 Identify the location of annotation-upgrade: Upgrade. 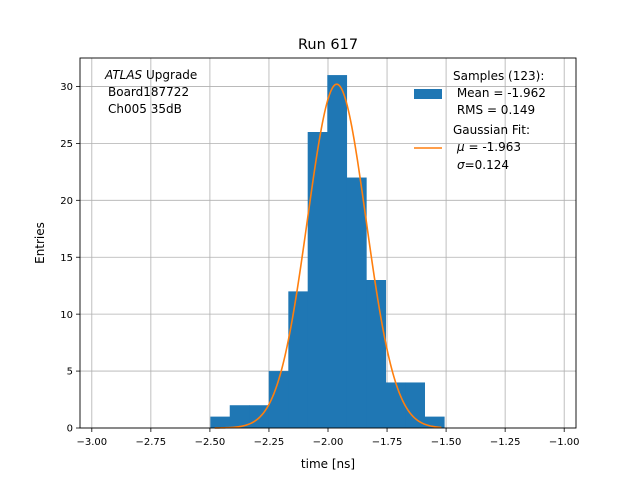
(169, 75).